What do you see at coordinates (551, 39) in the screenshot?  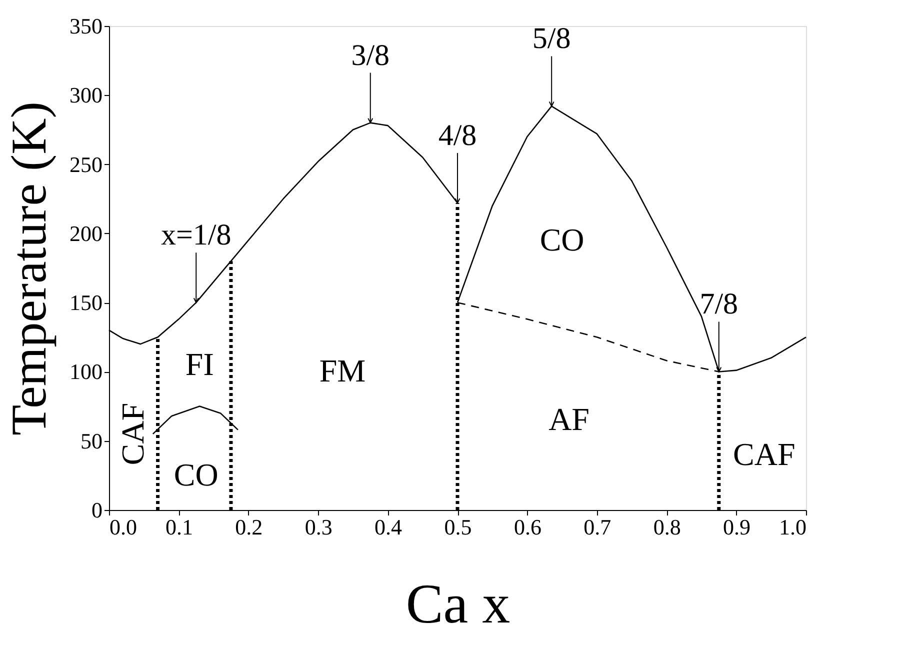 I see `annotation: 5/8` at bounding box center [551, 39].